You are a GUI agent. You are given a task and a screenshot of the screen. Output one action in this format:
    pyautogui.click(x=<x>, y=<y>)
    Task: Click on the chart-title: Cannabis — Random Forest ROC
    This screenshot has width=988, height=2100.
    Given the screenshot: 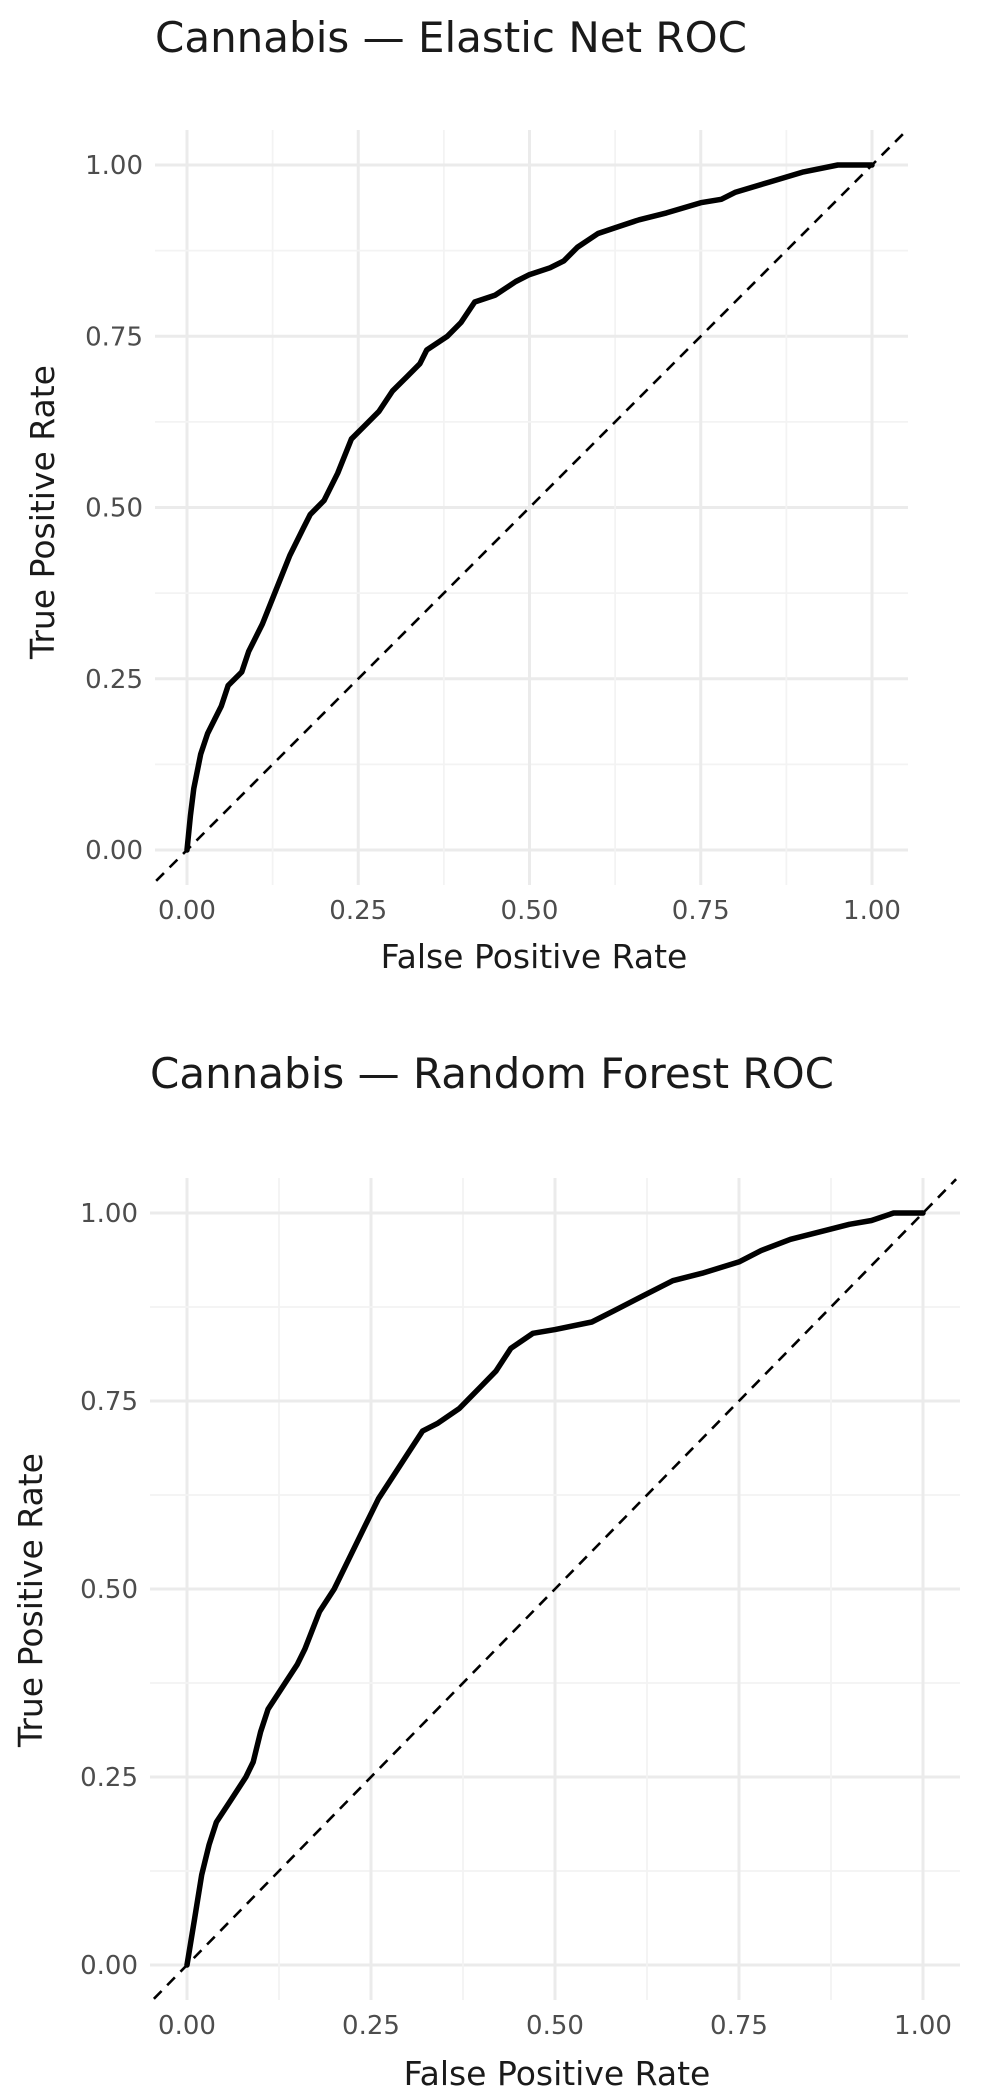 What is the action you would take?
    pyautogui.click(x=492, y=1073)
    